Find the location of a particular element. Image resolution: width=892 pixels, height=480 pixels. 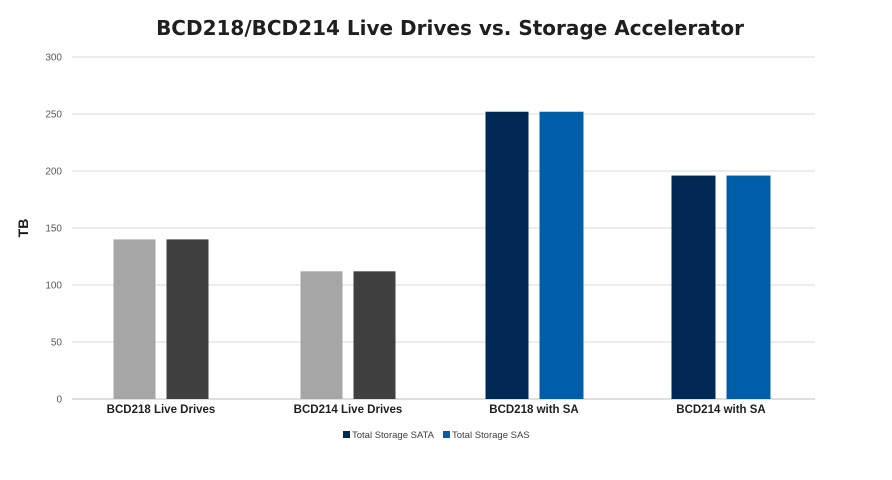

y-axis-label: TB is located at coordinates (23, 228).